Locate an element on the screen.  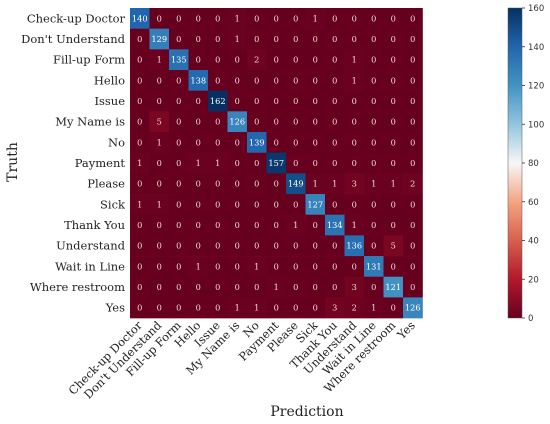
cell-value-label: 139 is located at coordinates (257, 142).